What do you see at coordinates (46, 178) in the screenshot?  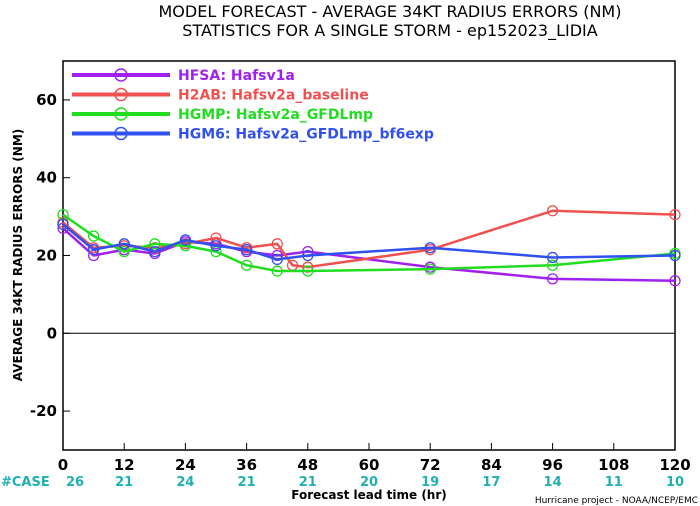 I see `y-tick-label: 40` at bounding box center [46, 178].